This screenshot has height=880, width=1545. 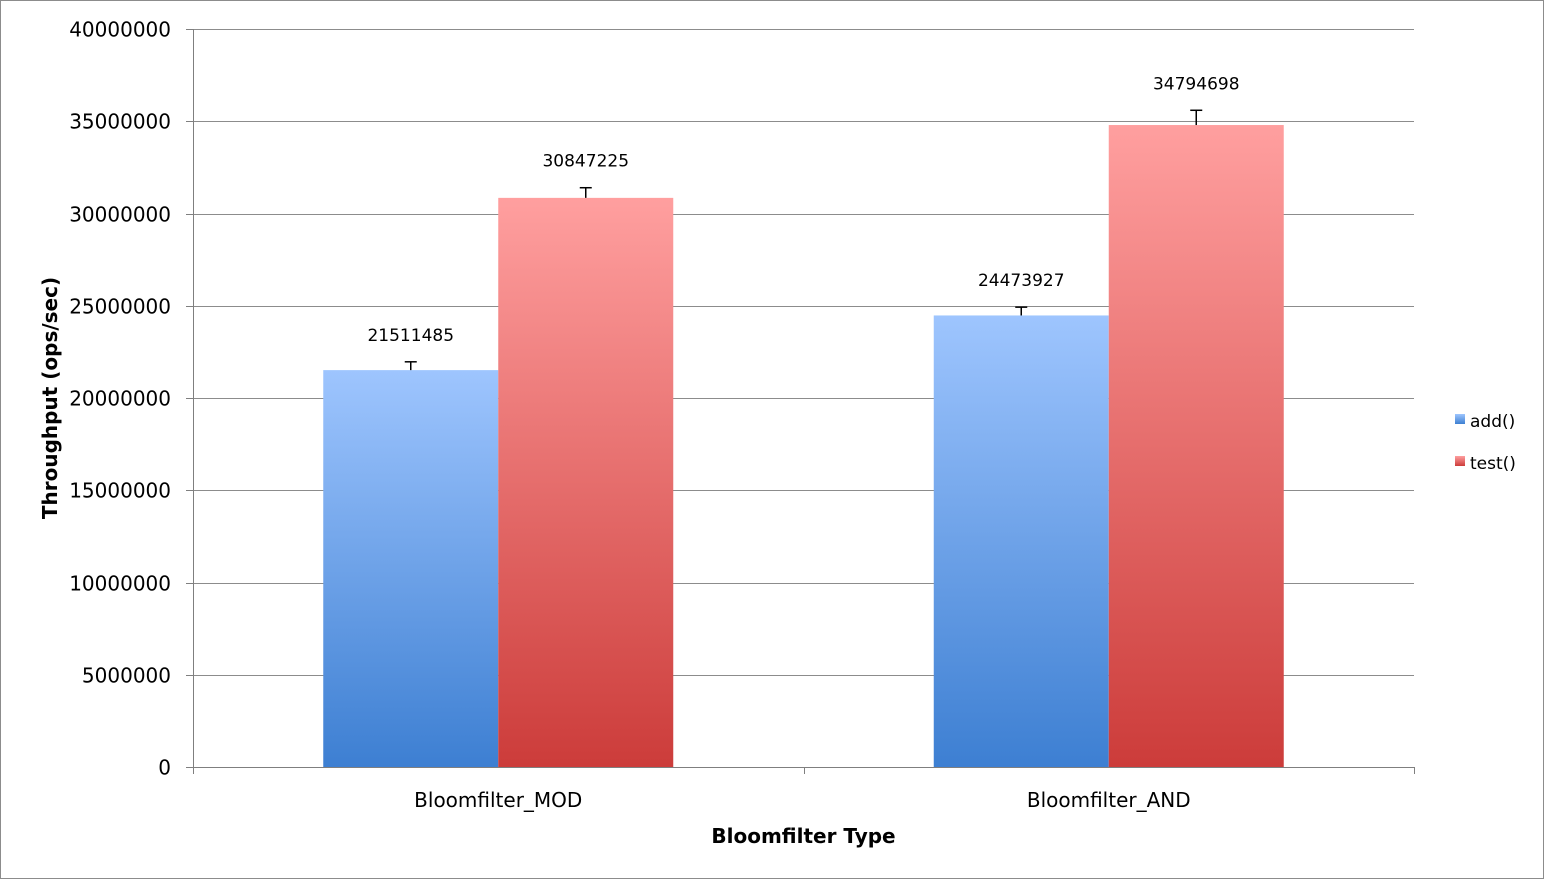 What do you see at coordinates (1485, 443) in the screenshot?
I see `legend: add() test()` at bounding box center [1485, 443].